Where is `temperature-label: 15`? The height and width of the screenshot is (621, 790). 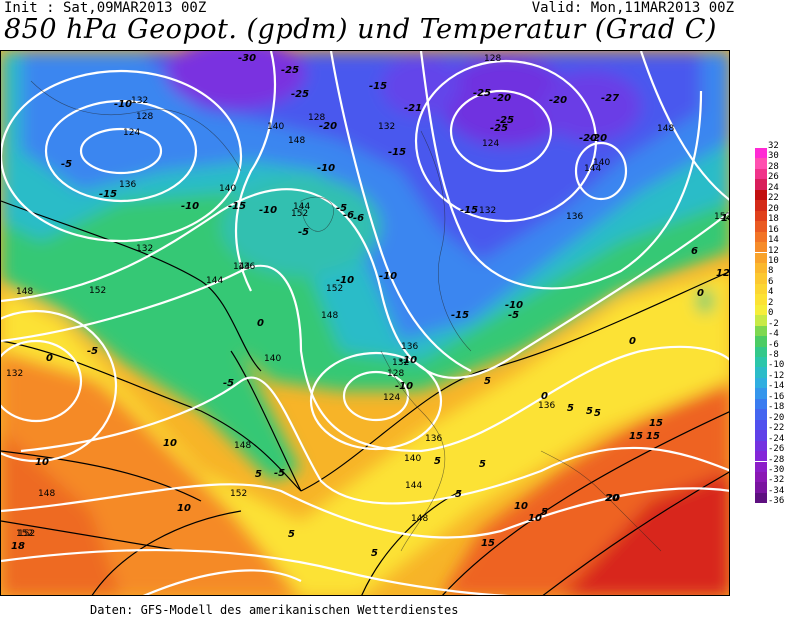
temperature-label: 15 is located at coordinates (653, 436).